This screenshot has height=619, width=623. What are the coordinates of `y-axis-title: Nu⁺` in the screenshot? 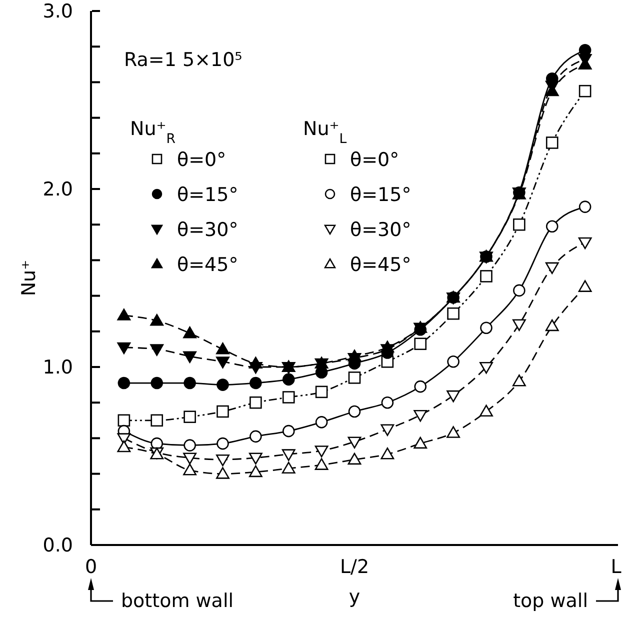 It's located at (29, 278).